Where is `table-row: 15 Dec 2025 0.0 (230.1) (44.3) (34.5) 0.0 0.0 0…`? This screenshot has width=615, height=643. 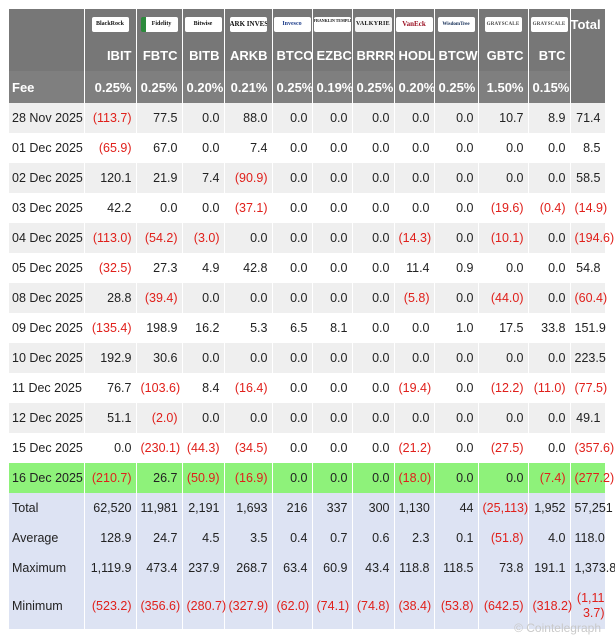 table-row: 15 Dec 2025 0.0 (230.1) (44.3) (34.5) 0.0 0.0 0… is located at coordinates (311, 448).